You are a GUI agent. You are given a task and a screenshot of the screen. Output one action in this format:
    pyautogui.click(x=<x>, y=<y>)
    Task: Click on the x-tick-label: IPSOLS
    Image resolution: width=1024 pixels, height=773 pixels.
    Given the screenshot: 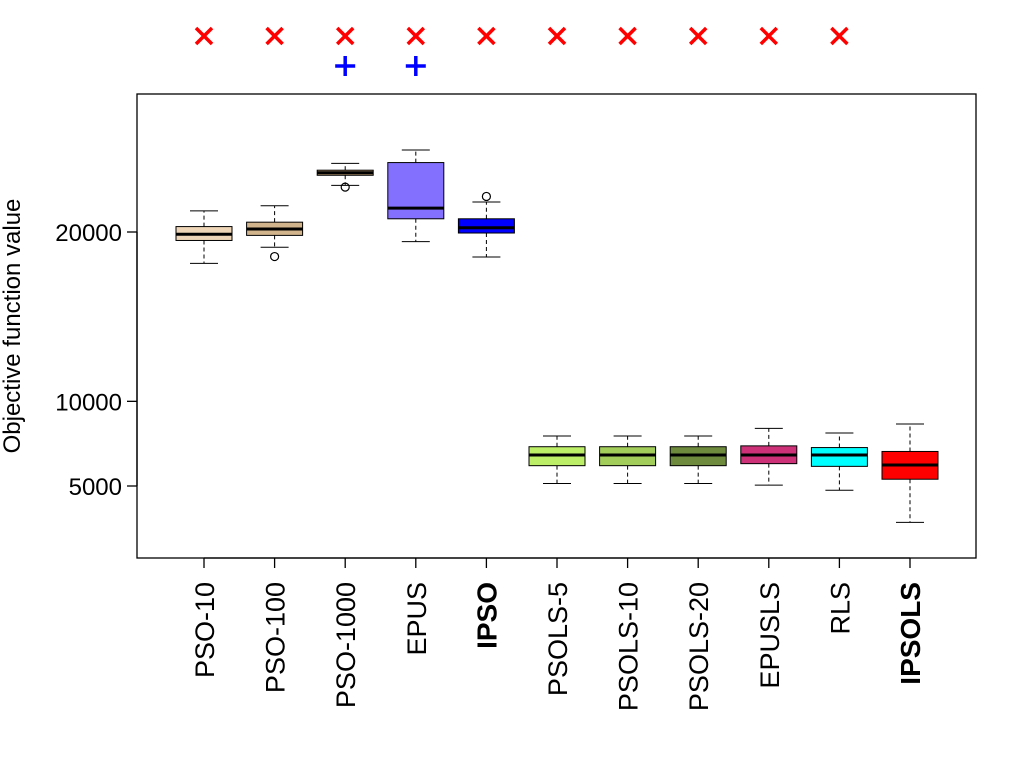 What is the action you would take?
    pyautogui.click(x=910, y=633)
    